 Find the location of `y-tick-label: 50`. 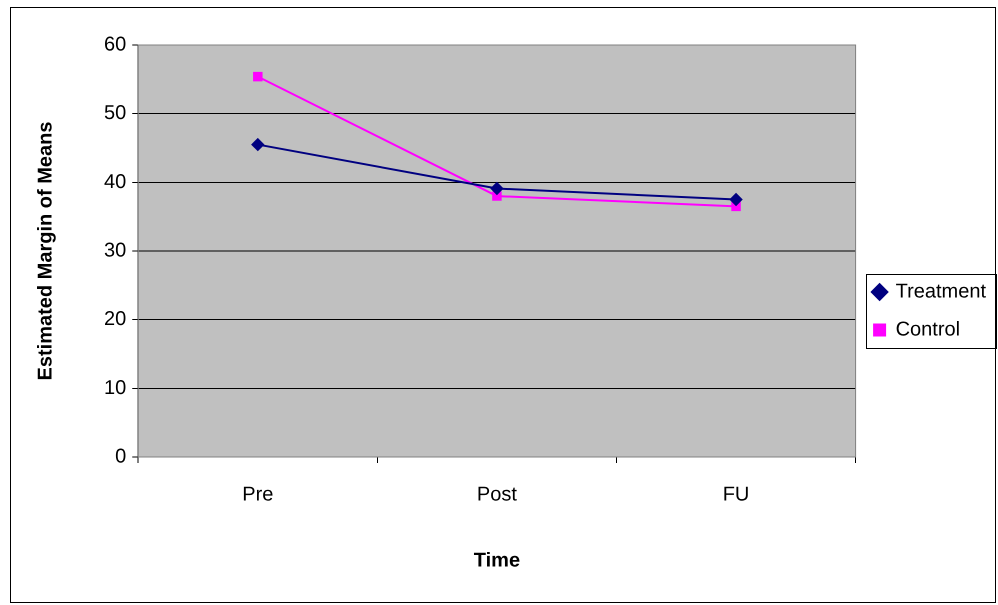

y-tick-label: 50 is located at coordinates (115, 113).